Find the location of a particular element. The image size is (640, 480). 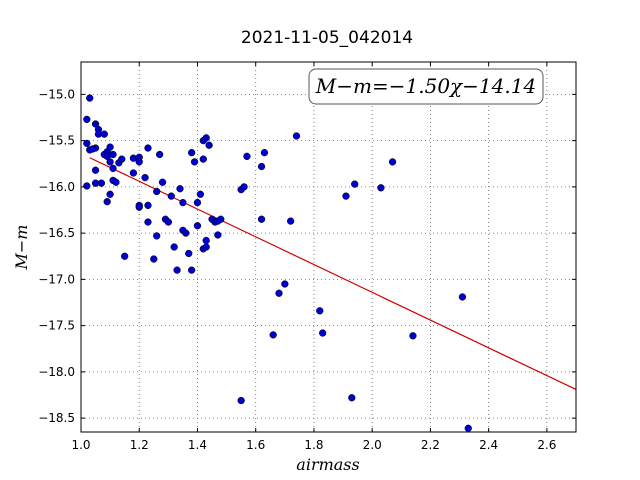

y-tick-label: −17.0 is located at coordinates (56, 279).